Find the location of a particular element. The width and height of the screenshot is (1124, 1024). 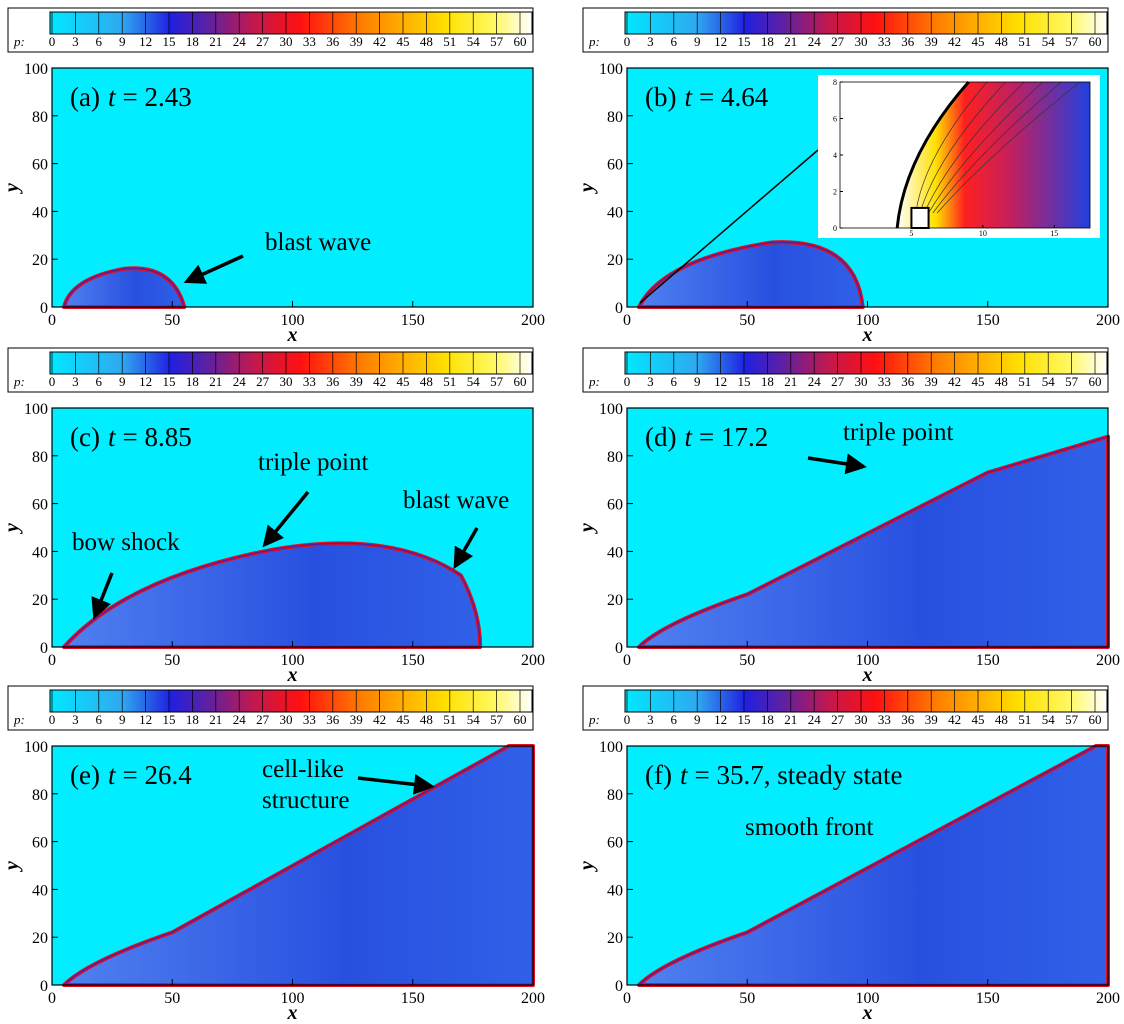

x-axis-label: x is located at coordinates (292, 675).